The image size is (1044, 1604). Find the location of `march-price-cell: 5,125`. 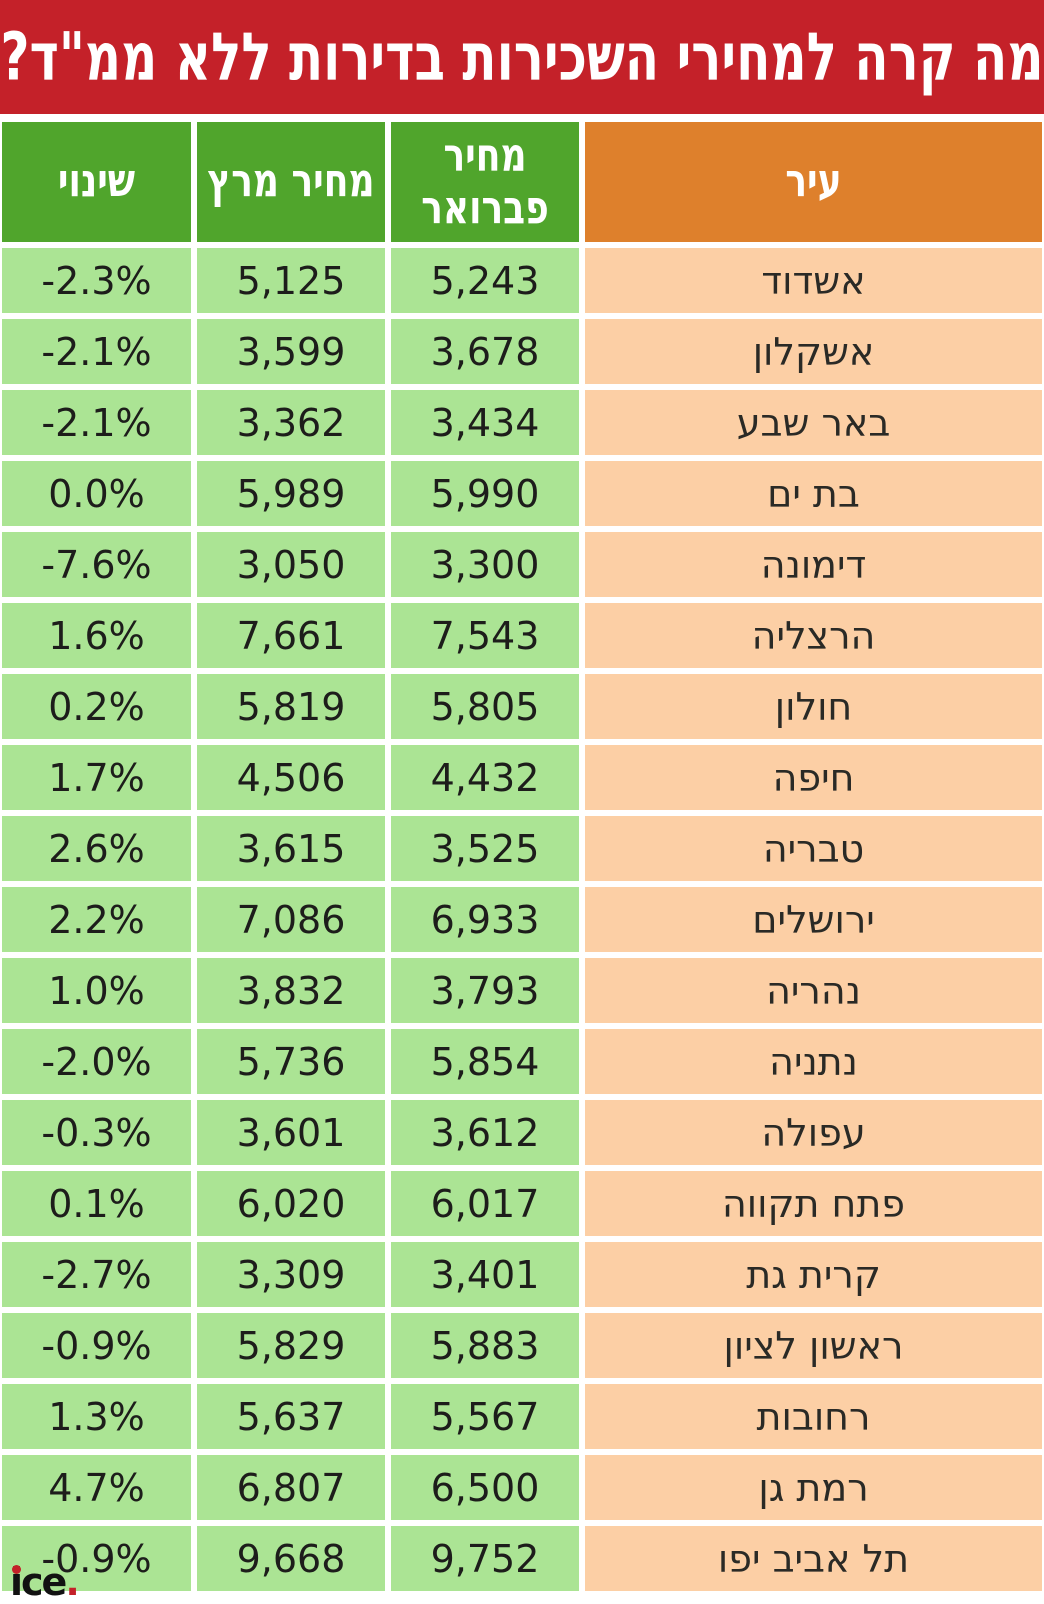

march-price-cell: 5,125 is located at coordinates (291, 280).